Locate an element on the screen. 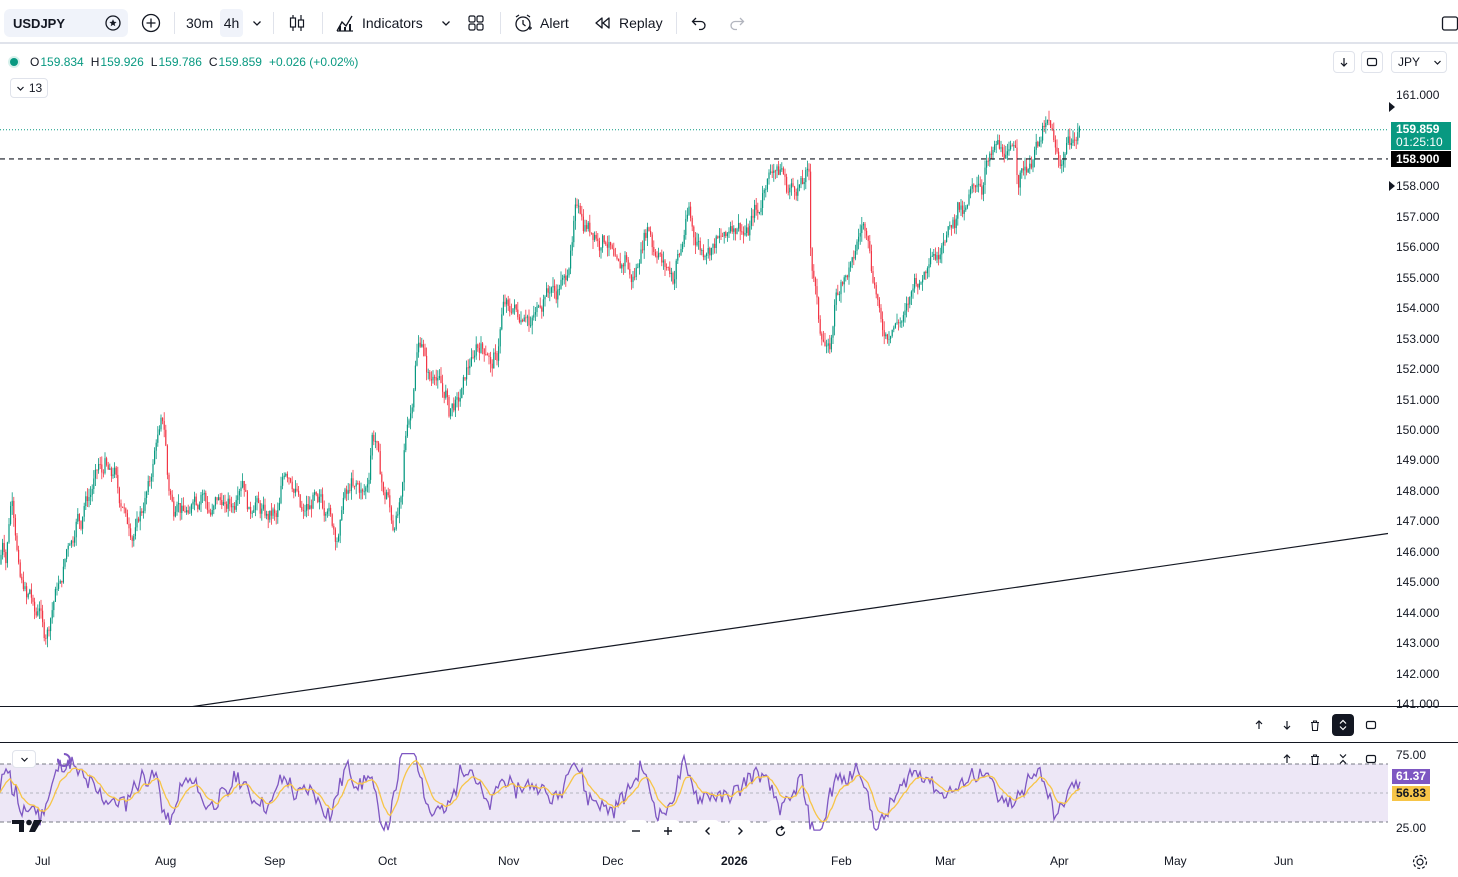 This screenshot has height=877, width=1458. pane-divider is located at coordinates (729, 724).